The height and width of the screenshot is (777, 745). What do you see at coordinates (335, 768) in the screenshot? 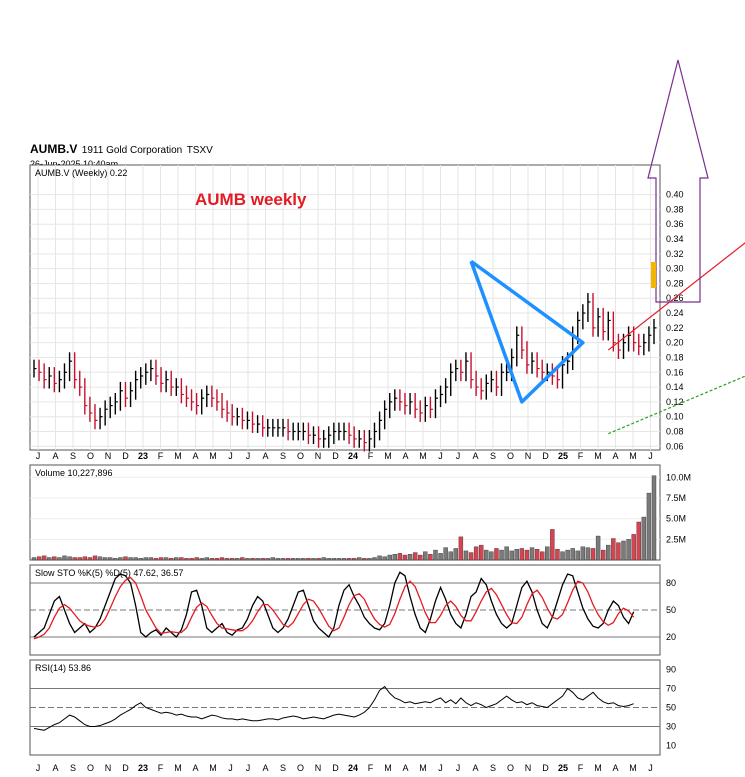
I see `x-tick-label-bottom: D` at bounding box center [335, 768].